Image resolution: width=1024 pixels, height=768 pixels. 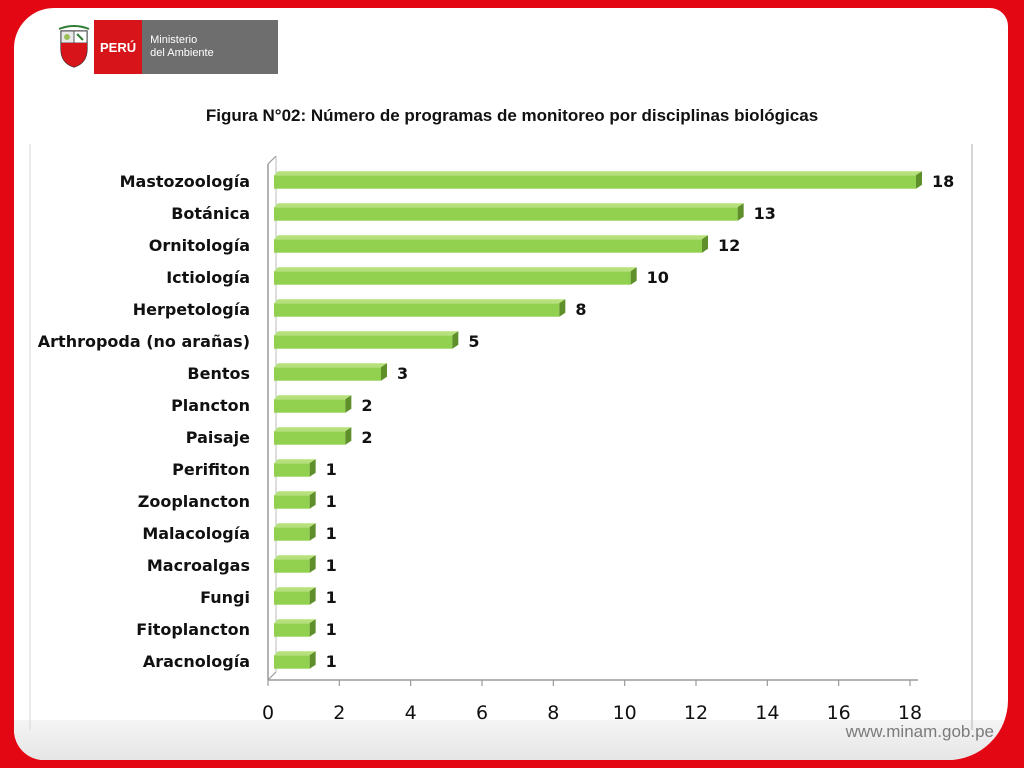 I want to click on axis-floor-edge, so click(x=272, y=676).